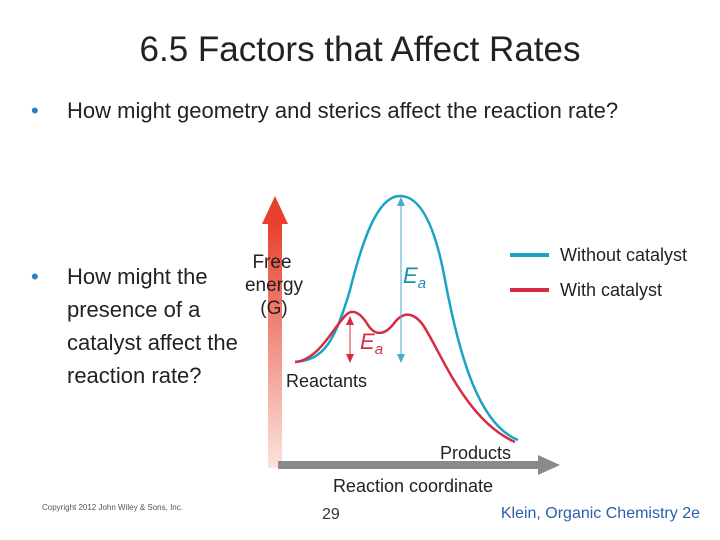  Describe the element at coordinates (275, 345) in the screenshot. I see `y-axis-arrow` at that location.